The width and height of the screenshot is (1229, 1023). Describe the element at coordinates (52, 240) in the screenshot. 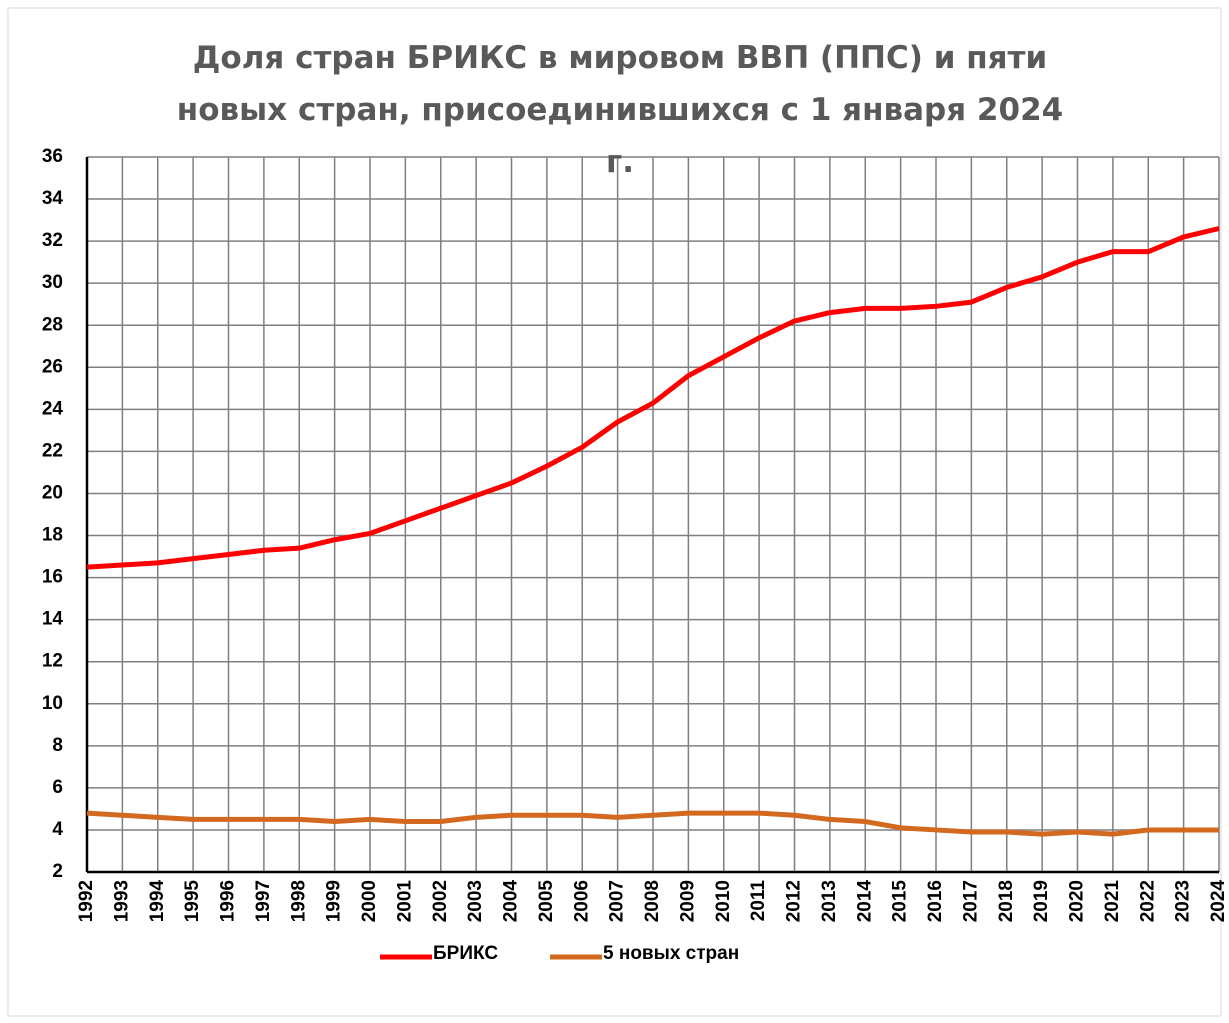

I see `y-tick-label: 32` at that location.